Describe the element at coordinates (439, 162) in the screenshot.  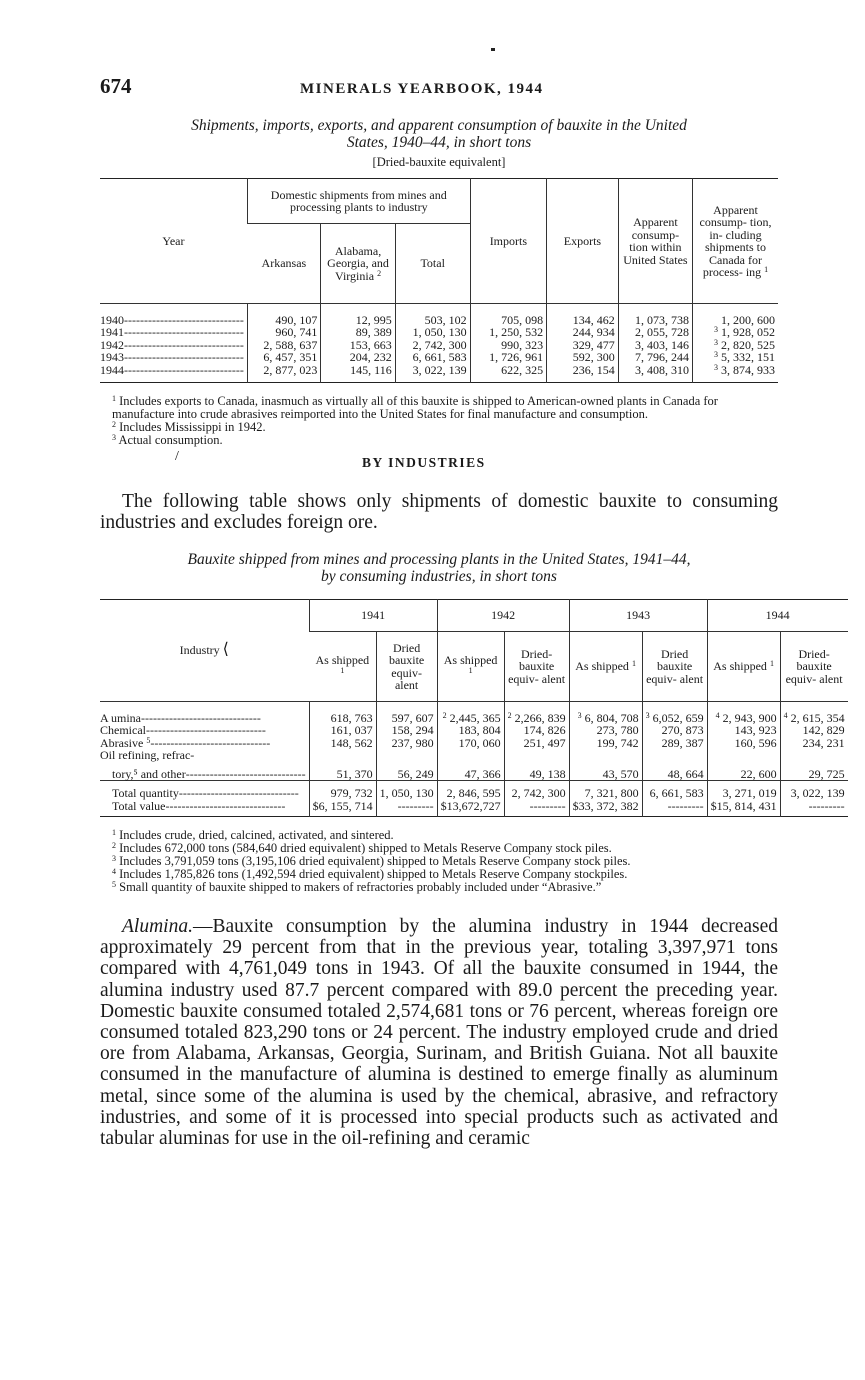
I see `table1-subcaption: [Dried-bauxite equivalent]` at that location.